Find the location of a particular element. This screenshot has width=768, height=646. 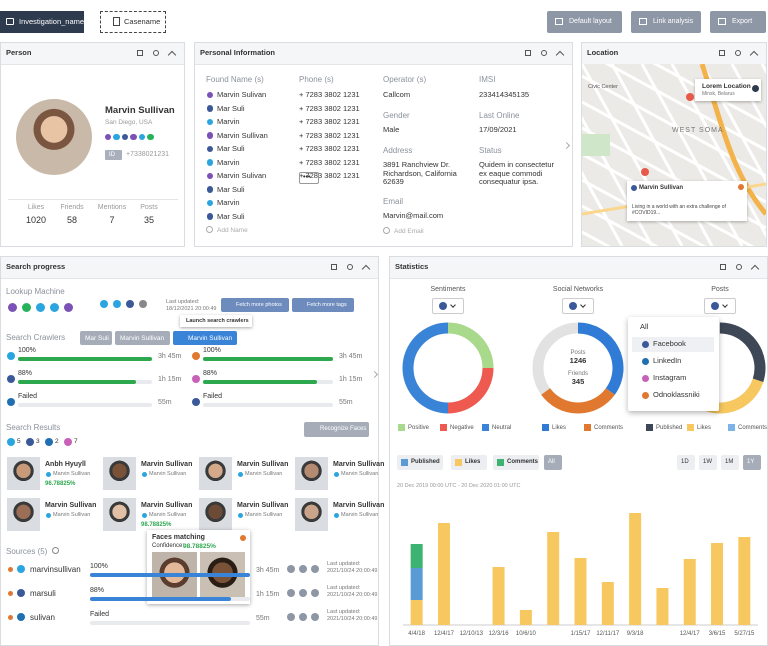

x-tick-label: 5/27/15 is located at coordinates (744, 634).